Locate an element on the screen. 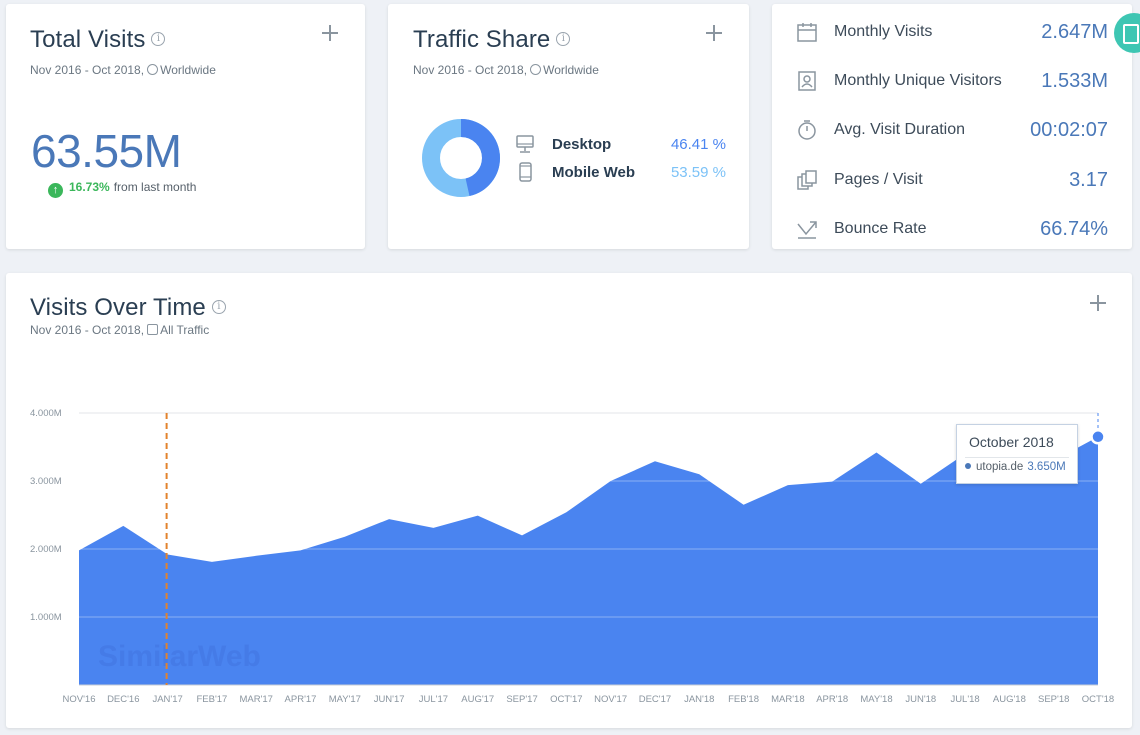 This screenshot has width=1140, height=735. total-visits-subtitle: Nov 2016 - Oct 2018, Worldwide is located at coordinates (123, 70).